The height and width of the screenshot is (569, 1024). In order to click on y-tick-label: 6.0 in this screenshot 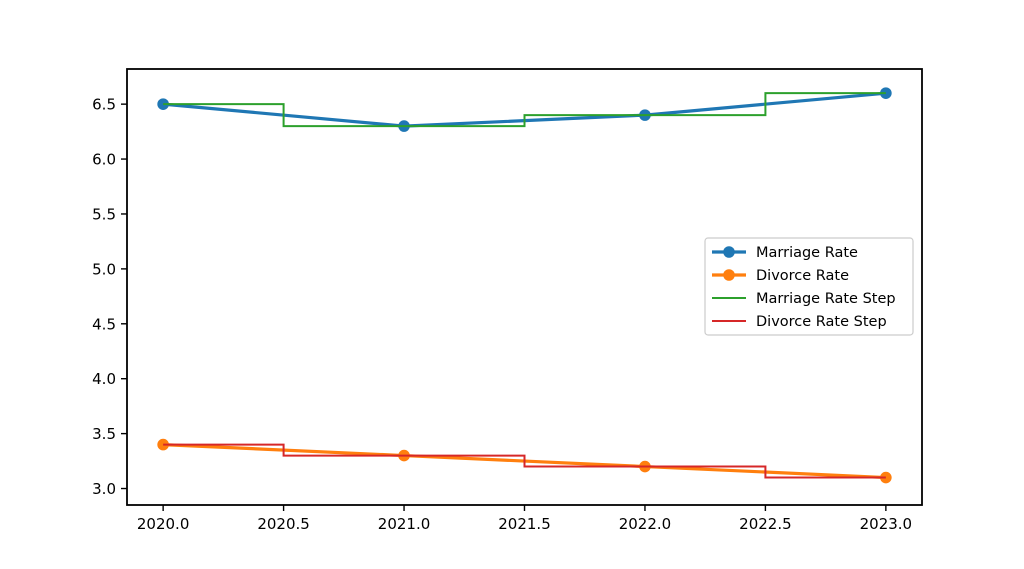, I will do `click(104, 160)`.